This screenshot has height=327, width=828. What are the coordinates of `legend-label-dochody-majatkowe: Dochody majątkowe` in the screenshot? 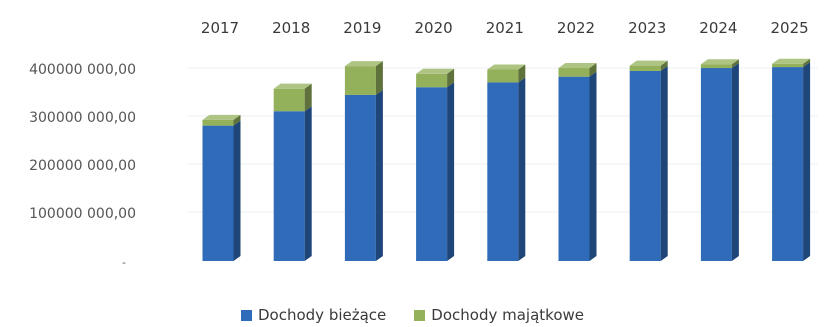 It's located at (507, 315).